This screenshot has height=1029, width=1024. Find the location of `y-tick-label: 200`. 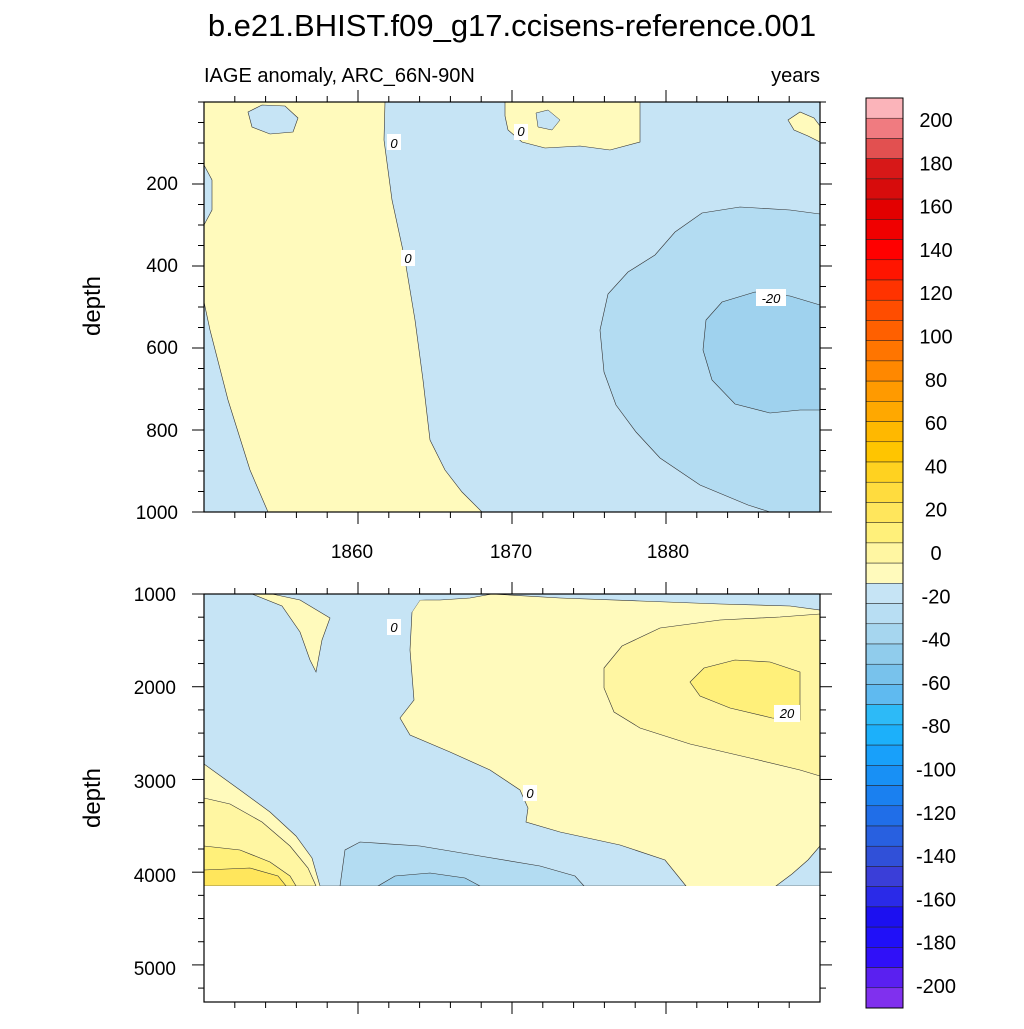

y-tick-label: 200 is located at coordinates (162, 184).